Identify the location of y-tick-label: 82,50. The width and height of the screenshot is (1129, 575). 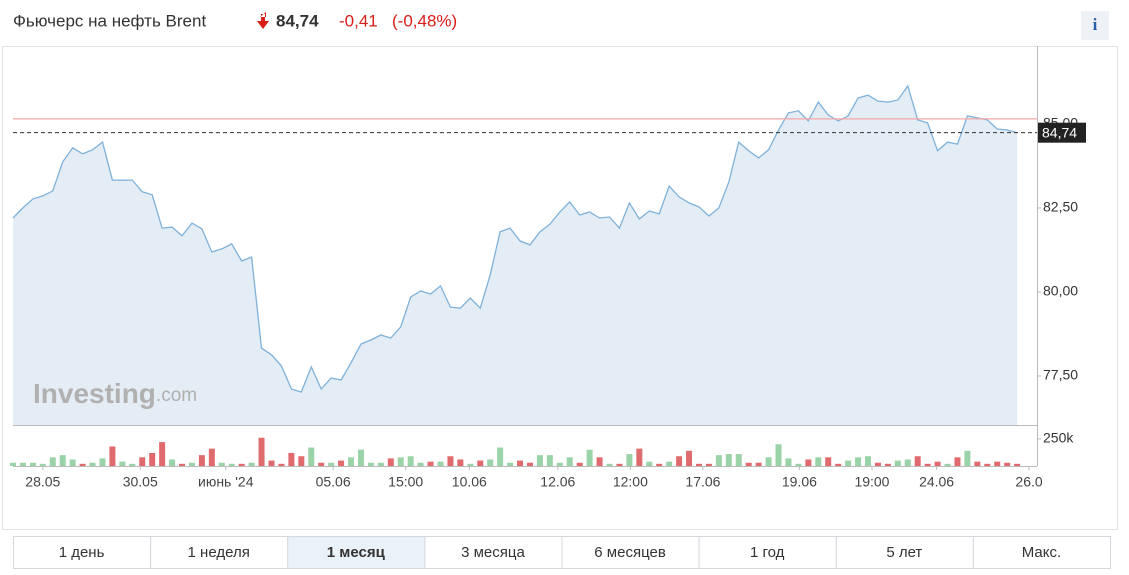
(1060, 207).